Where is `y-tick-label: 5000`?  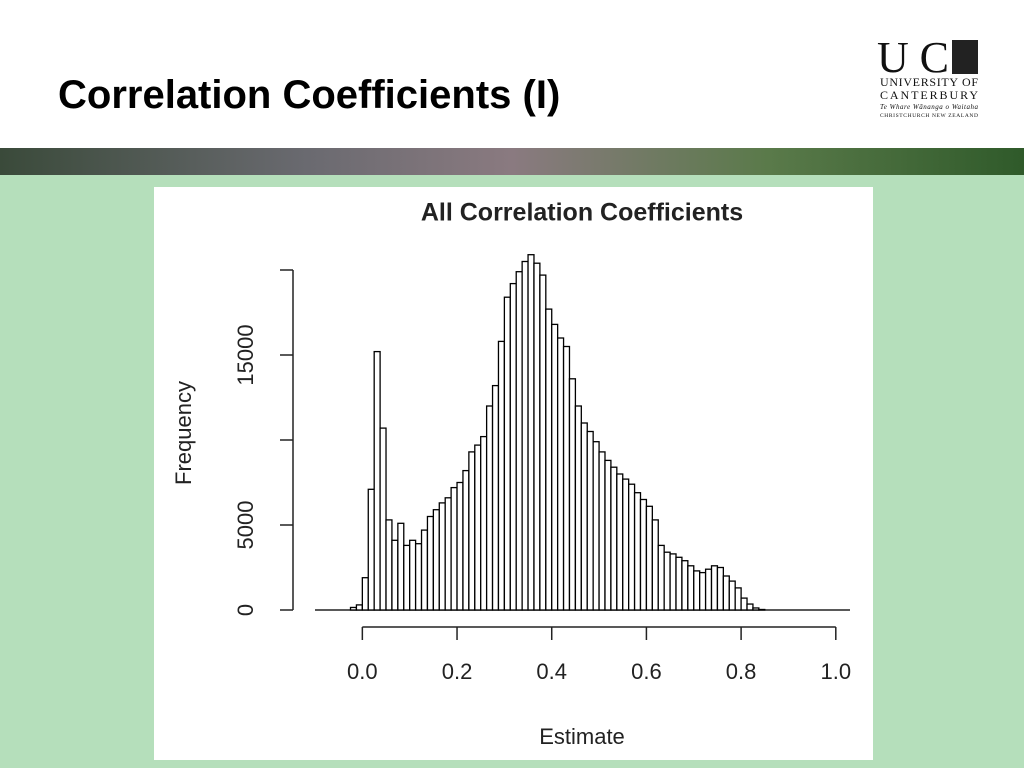
y-tick-label: 5000 is located at coordinates (245, 525).